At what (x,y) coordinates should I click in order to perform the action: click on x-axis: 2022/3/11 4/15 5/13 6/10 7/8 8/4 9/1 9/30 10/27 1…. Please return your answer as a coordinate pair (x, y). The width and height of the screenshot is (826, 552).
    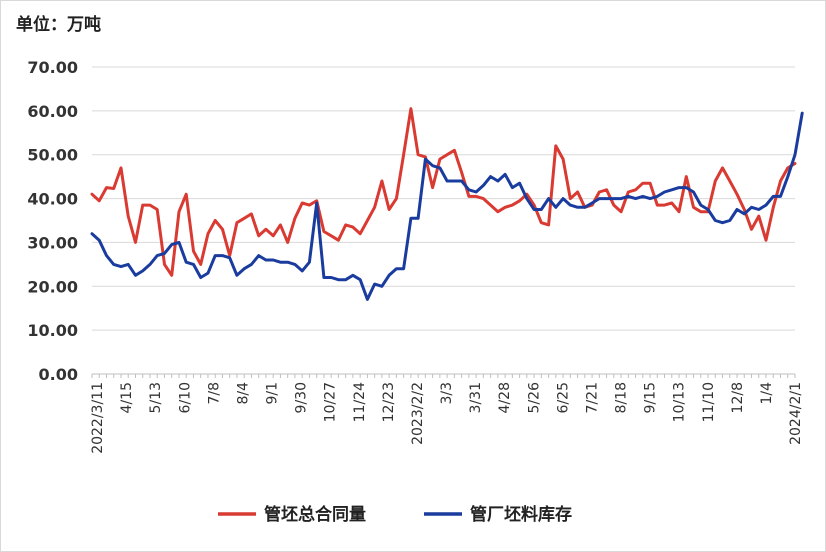
    Looking at the image, I should click on (447, 413).